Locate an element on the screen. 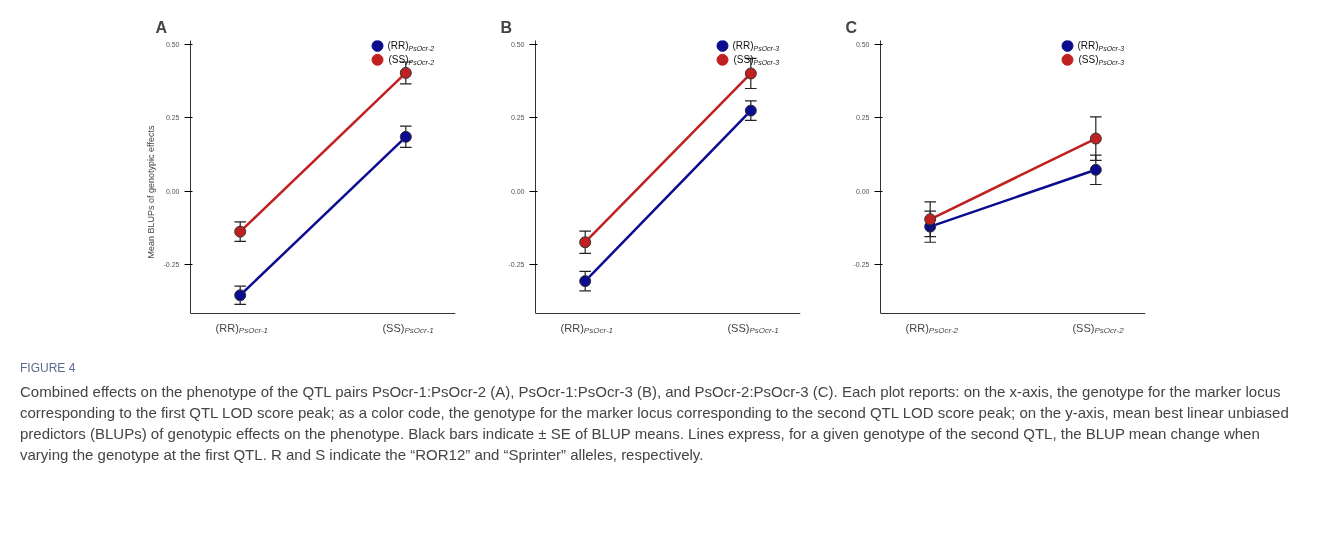 This screenshot has height=553, width=1320. chart-title: A is located at coordinates (161, 27).